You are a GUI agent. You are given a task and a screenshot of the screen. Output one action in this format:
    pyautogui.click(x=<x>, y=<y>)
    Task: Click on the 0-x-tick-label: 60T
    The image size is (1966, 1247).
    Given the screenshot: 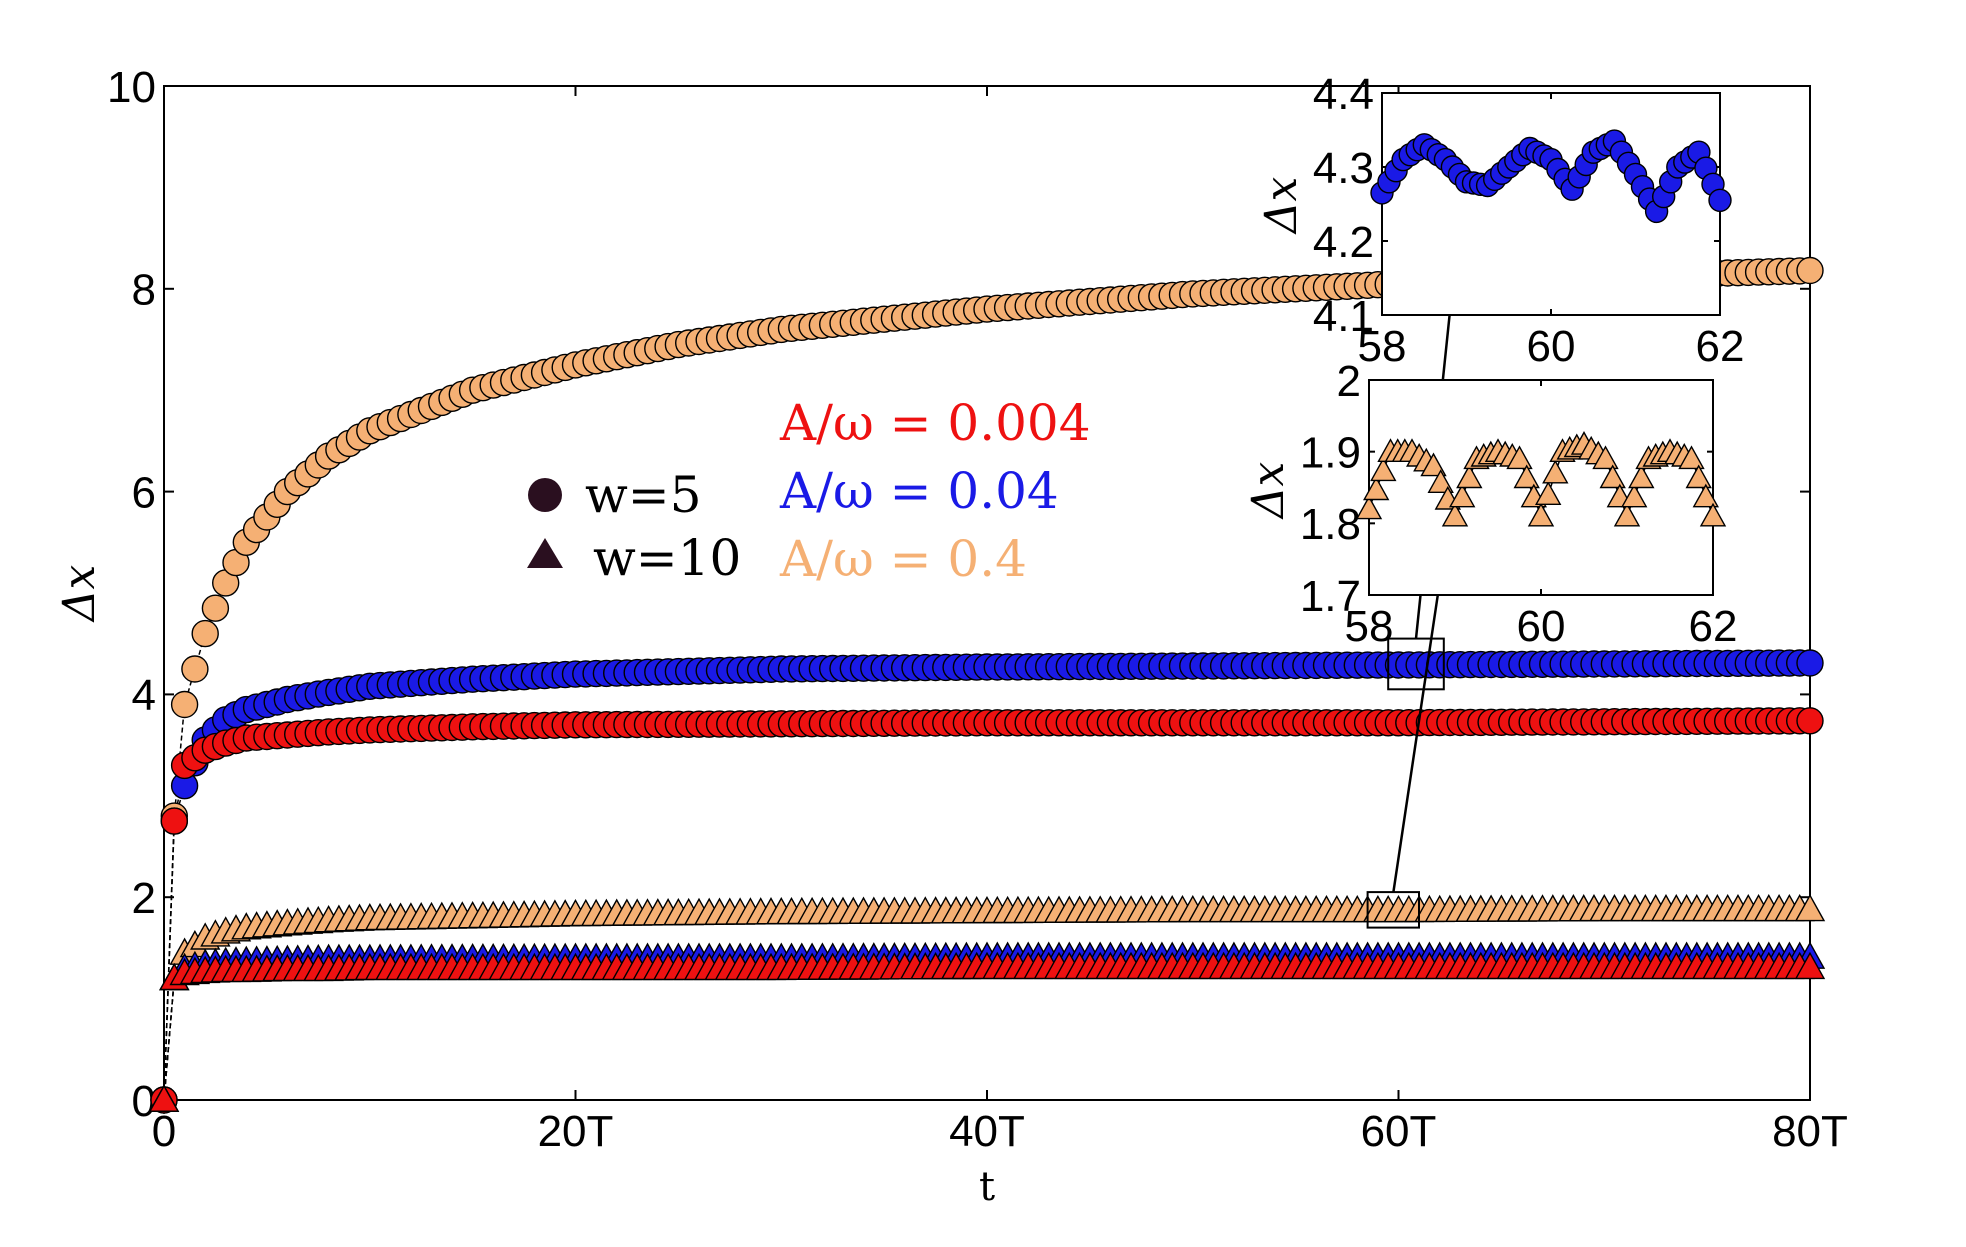 What is the action you would take?
    pyautogui.click(x=1399, y=1131)
    